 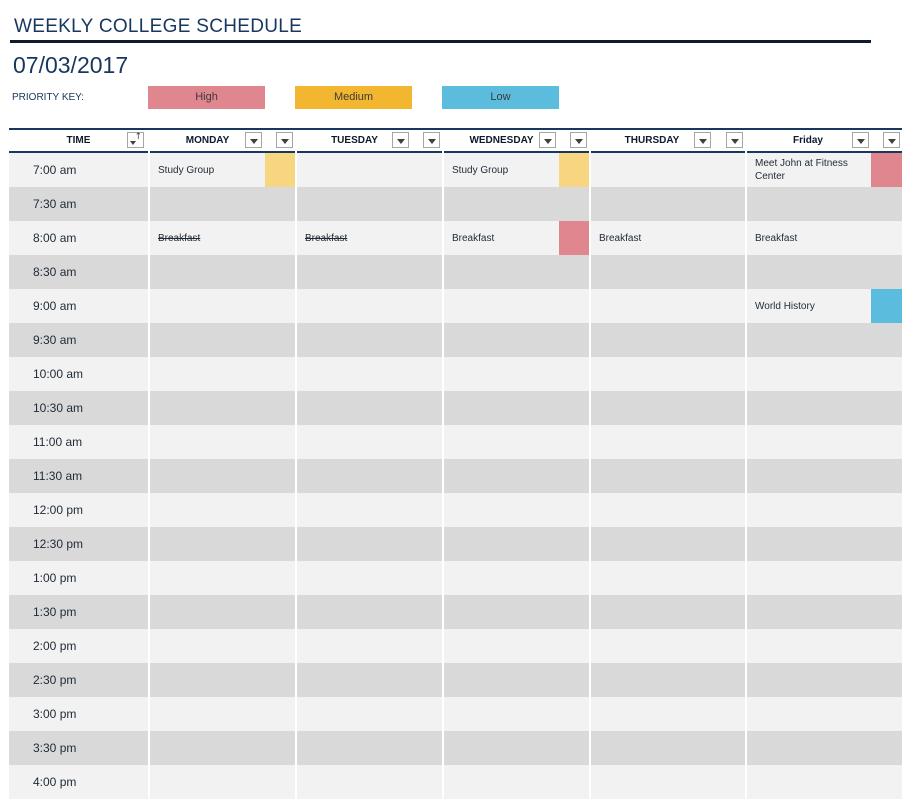 What do you see at coordinates (78, 476) in the screenshot?
I see `time-cell: 11:30 am` at bounding box center [78, 476].